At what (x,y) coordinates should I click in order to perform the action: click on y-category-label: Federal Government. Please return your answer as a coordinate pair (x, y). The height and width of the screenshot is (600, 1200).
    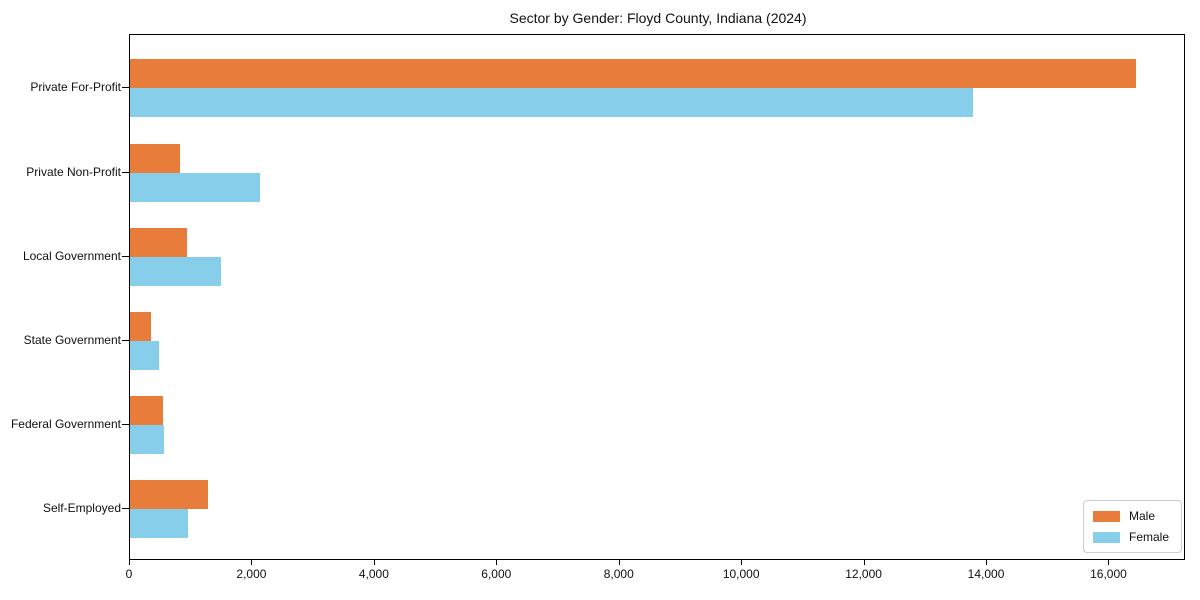
    Looking at the image, I should click on (65, 424).